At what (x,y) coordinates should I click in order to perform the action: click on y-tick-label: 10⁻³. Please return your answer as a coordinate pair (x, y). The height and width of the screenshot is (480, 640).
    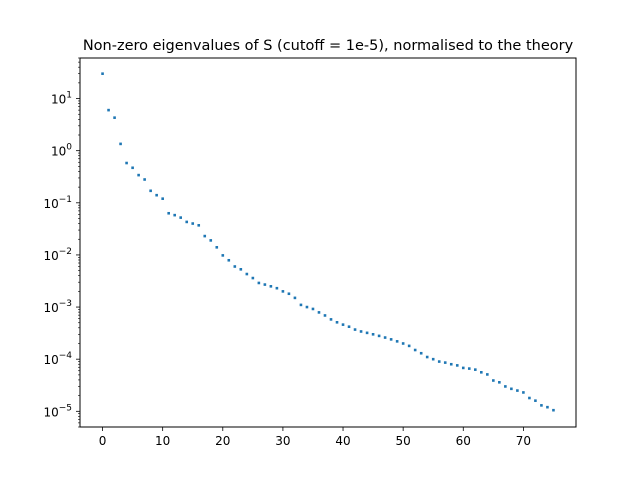
    Looking at the image, I should click on (57, 307).